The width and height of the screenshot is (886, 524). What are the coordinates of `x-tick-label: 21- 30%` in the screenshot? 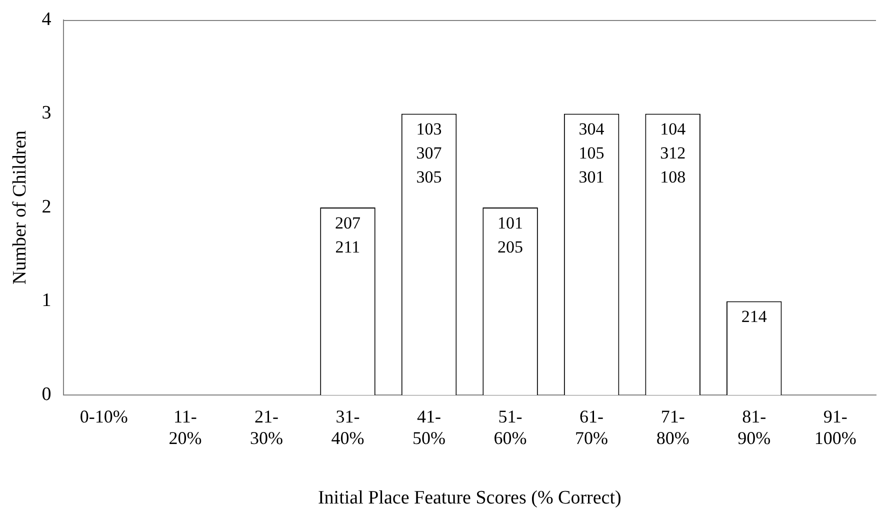 It's located at (266, 427).